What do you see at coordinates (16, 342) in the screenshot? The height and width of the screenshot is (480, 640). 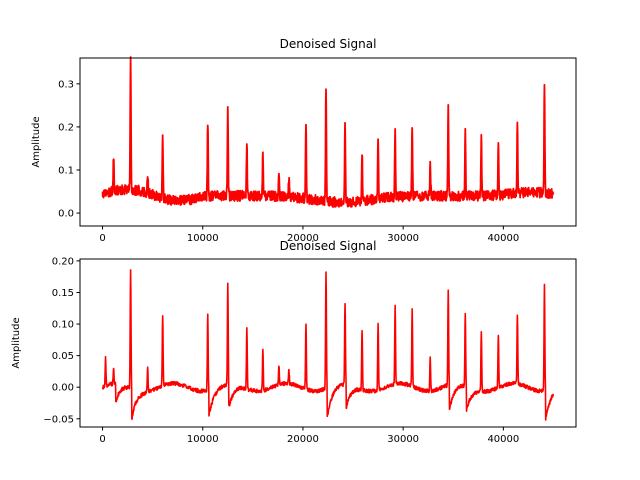 I see `subplot-bottom-ylabel: Amplitude` at bounding box center [16, 342].